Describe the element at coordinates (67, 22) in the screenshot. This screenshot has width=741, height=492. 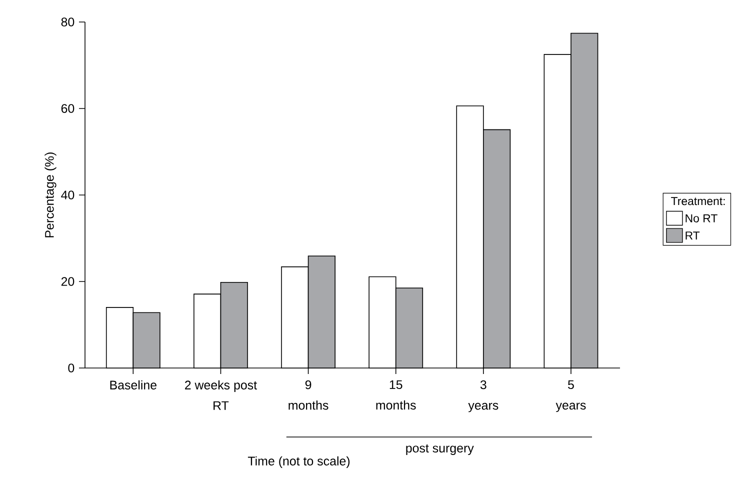
I see `y-tick-label: 80` at that location.